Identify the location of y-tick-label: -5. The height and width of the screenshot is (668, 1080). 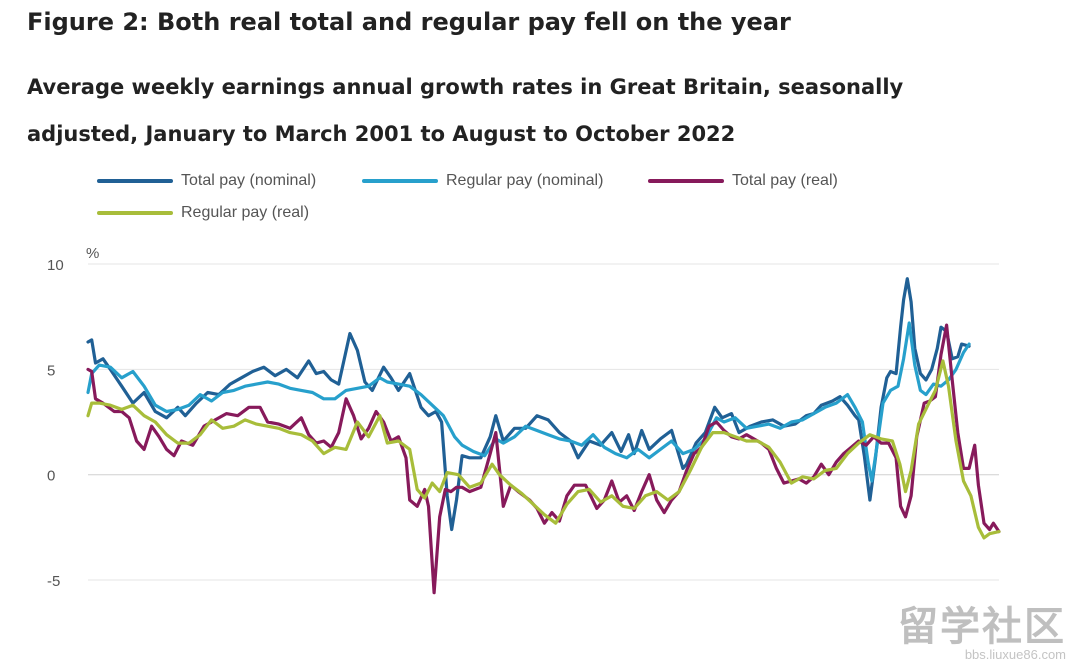
(53, 581).